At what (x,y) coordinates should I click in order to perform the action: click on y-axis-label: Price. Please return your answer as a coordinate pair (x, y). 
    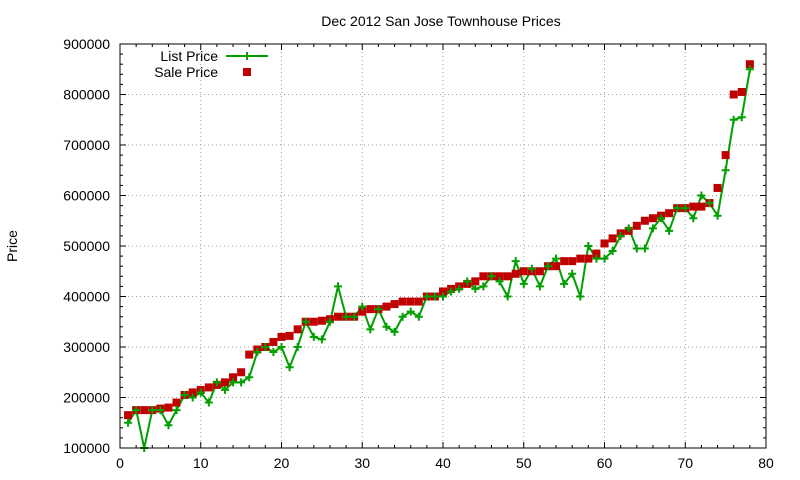
    Looking at the image, I should click on (12, 246).